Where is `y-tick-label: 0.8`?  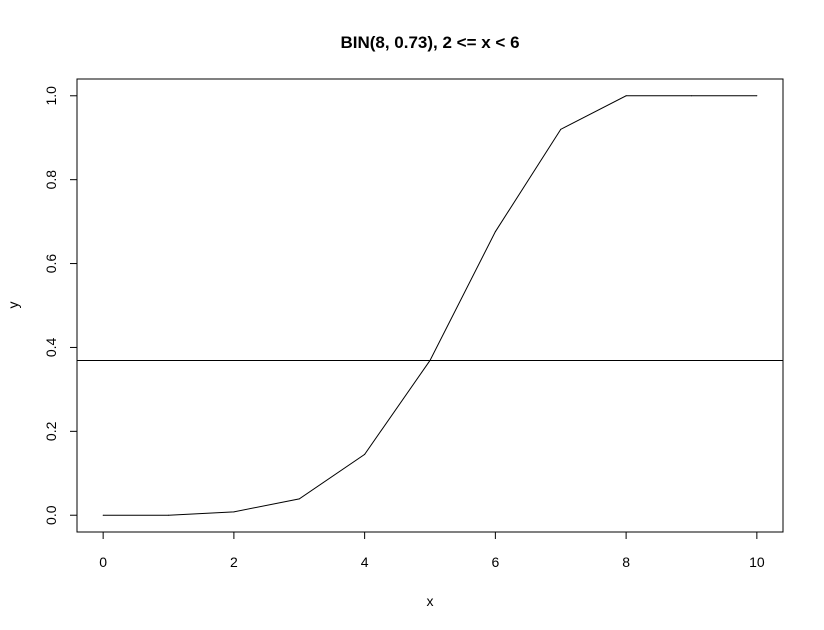
y-tick-label: 0.8 is located at coordinates (51, 180).